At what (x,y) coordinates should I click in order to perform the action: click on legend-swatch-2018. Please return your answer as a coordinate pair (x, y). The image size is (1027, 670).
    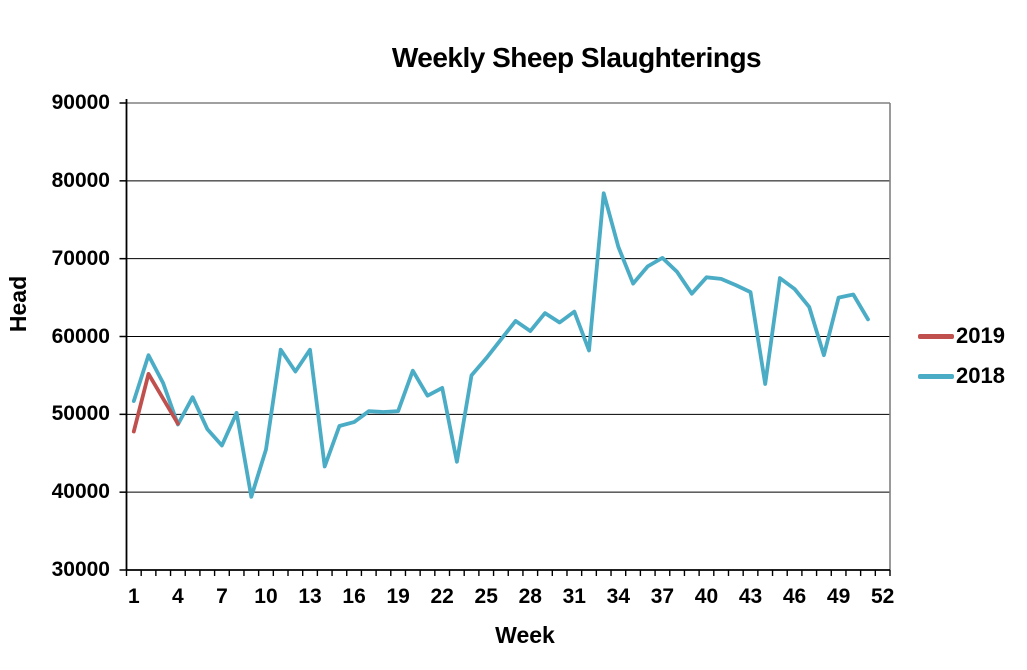
    Looking at the image, I should click on (936, 376).